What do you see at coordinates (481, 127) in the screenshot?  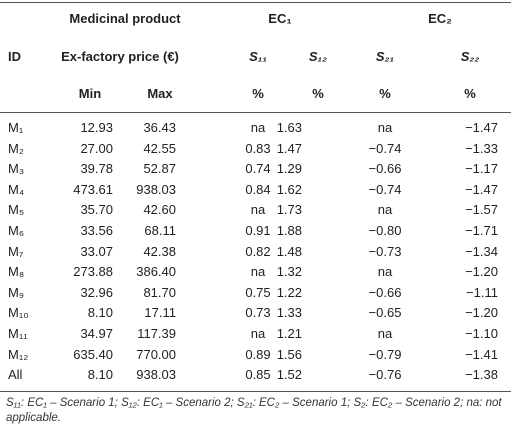 I see `cell: −1.47` at bounding box center [481, 127].